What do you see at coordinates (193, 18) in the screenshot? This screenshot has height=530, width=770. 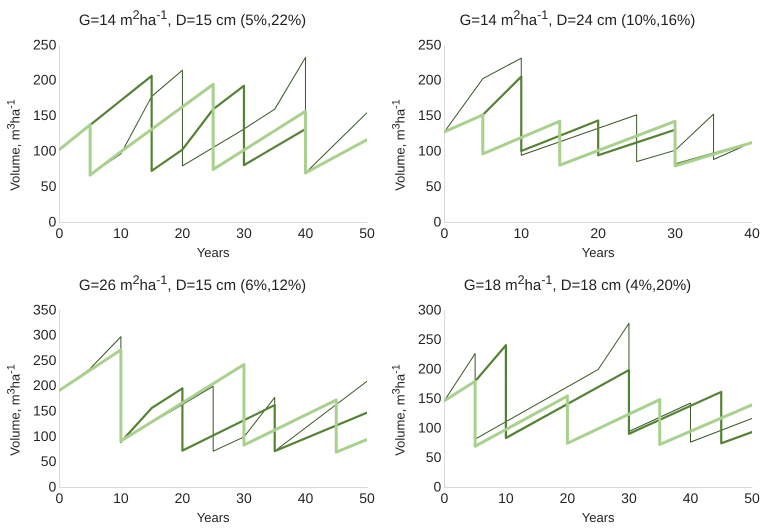 I see `chart-title: G=14 m$^{2}$ha$^{-1}$, D=15 cm (5%,22%)` at bounding box center [193, 18].